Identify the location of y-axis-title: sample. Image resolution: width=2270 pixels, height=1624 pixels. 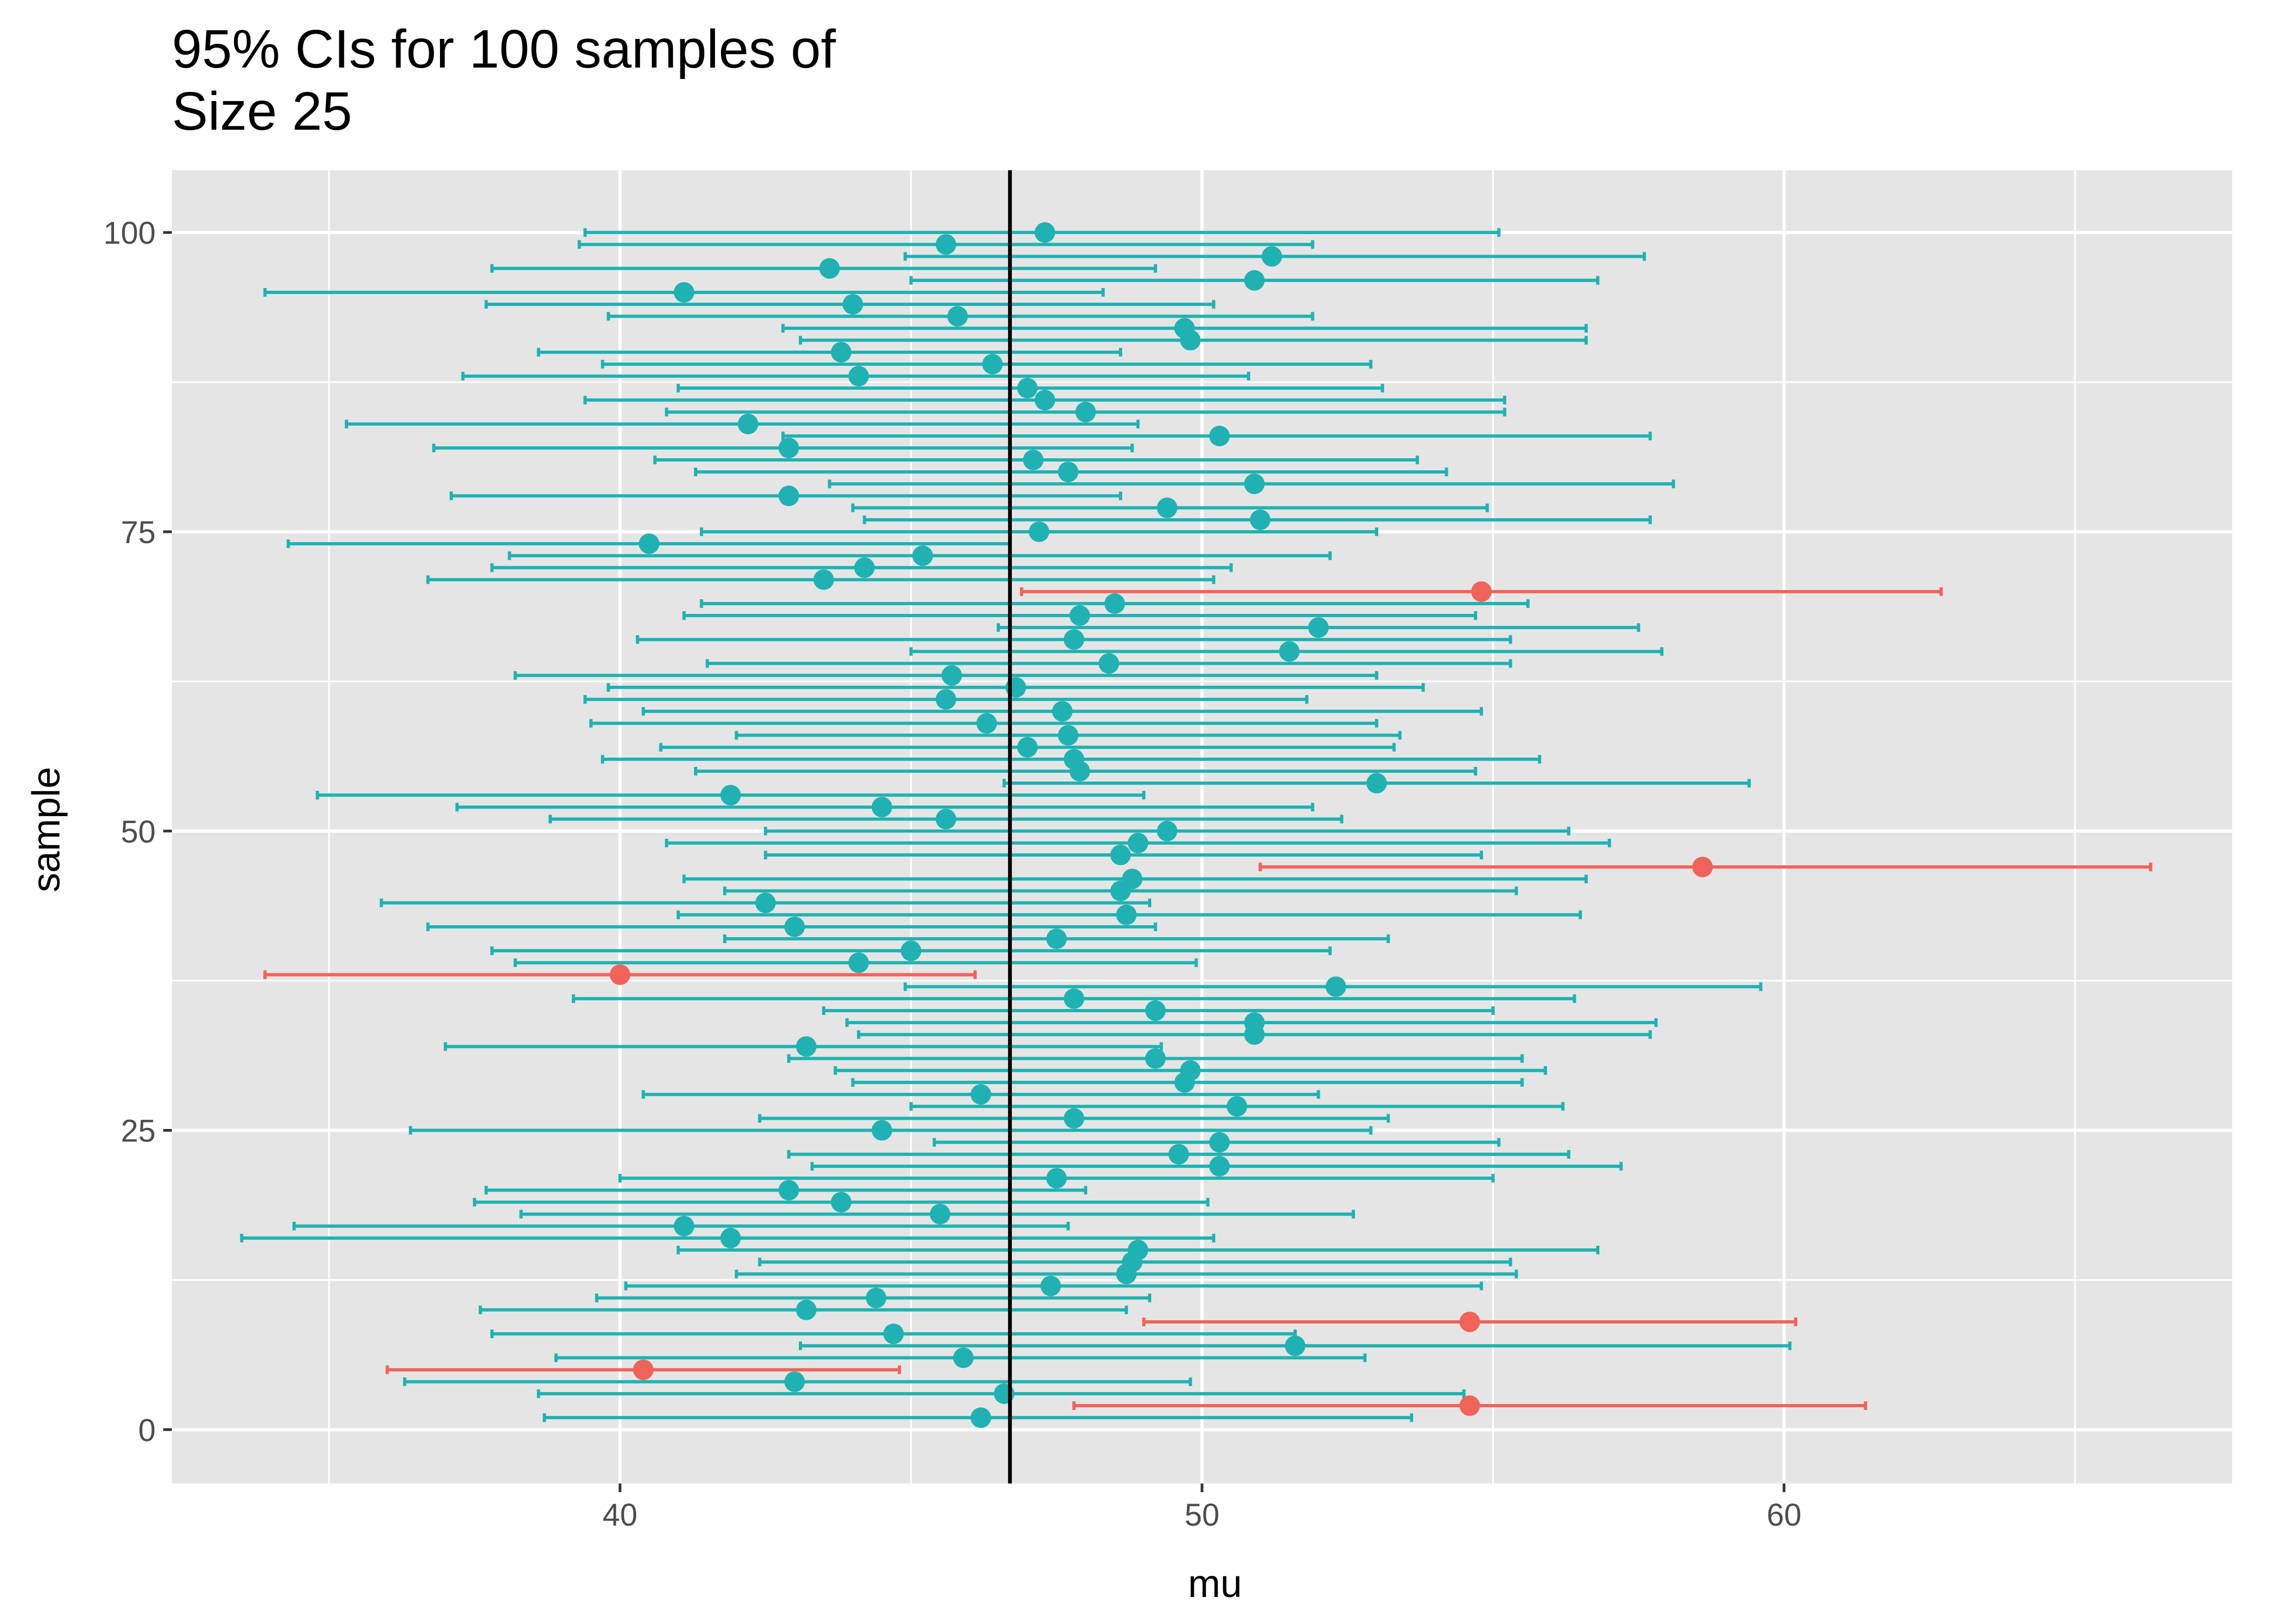
(46, 830).